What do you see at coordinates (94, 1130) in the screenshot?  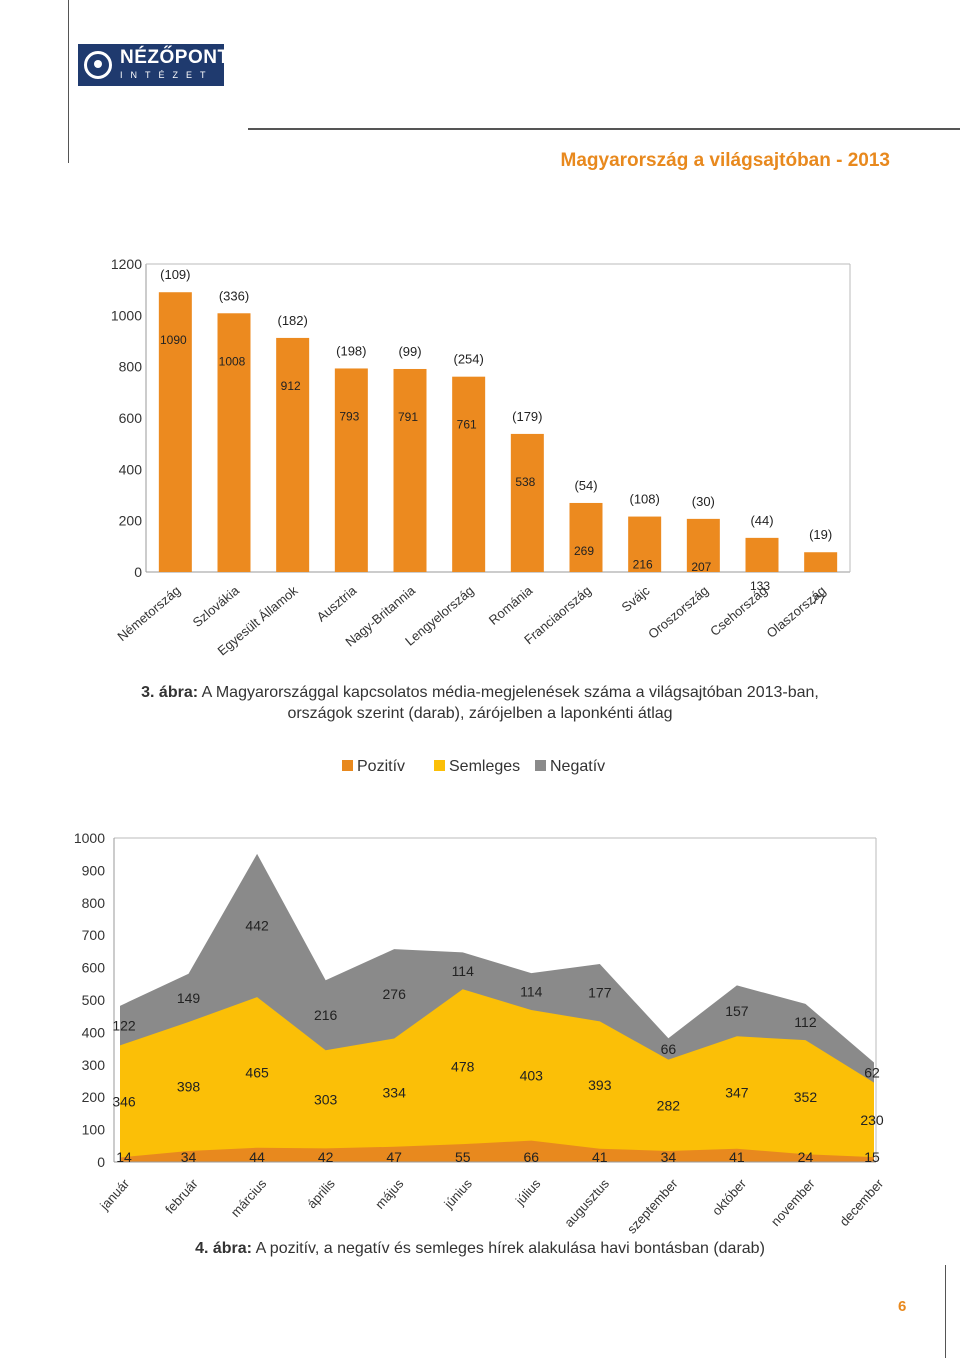 I see `y-tick-label: 100` at bounding box center [94, 1130].